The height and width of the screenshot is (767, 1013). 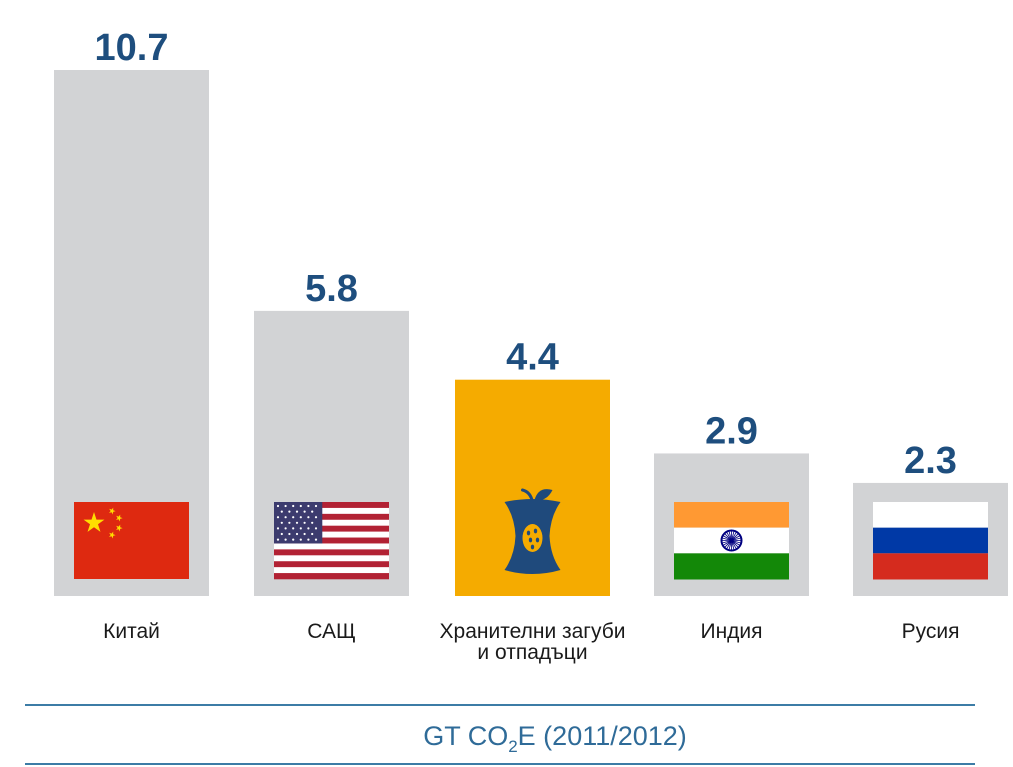 I want to click on china-flag-icon, so click(x=131, y=540).